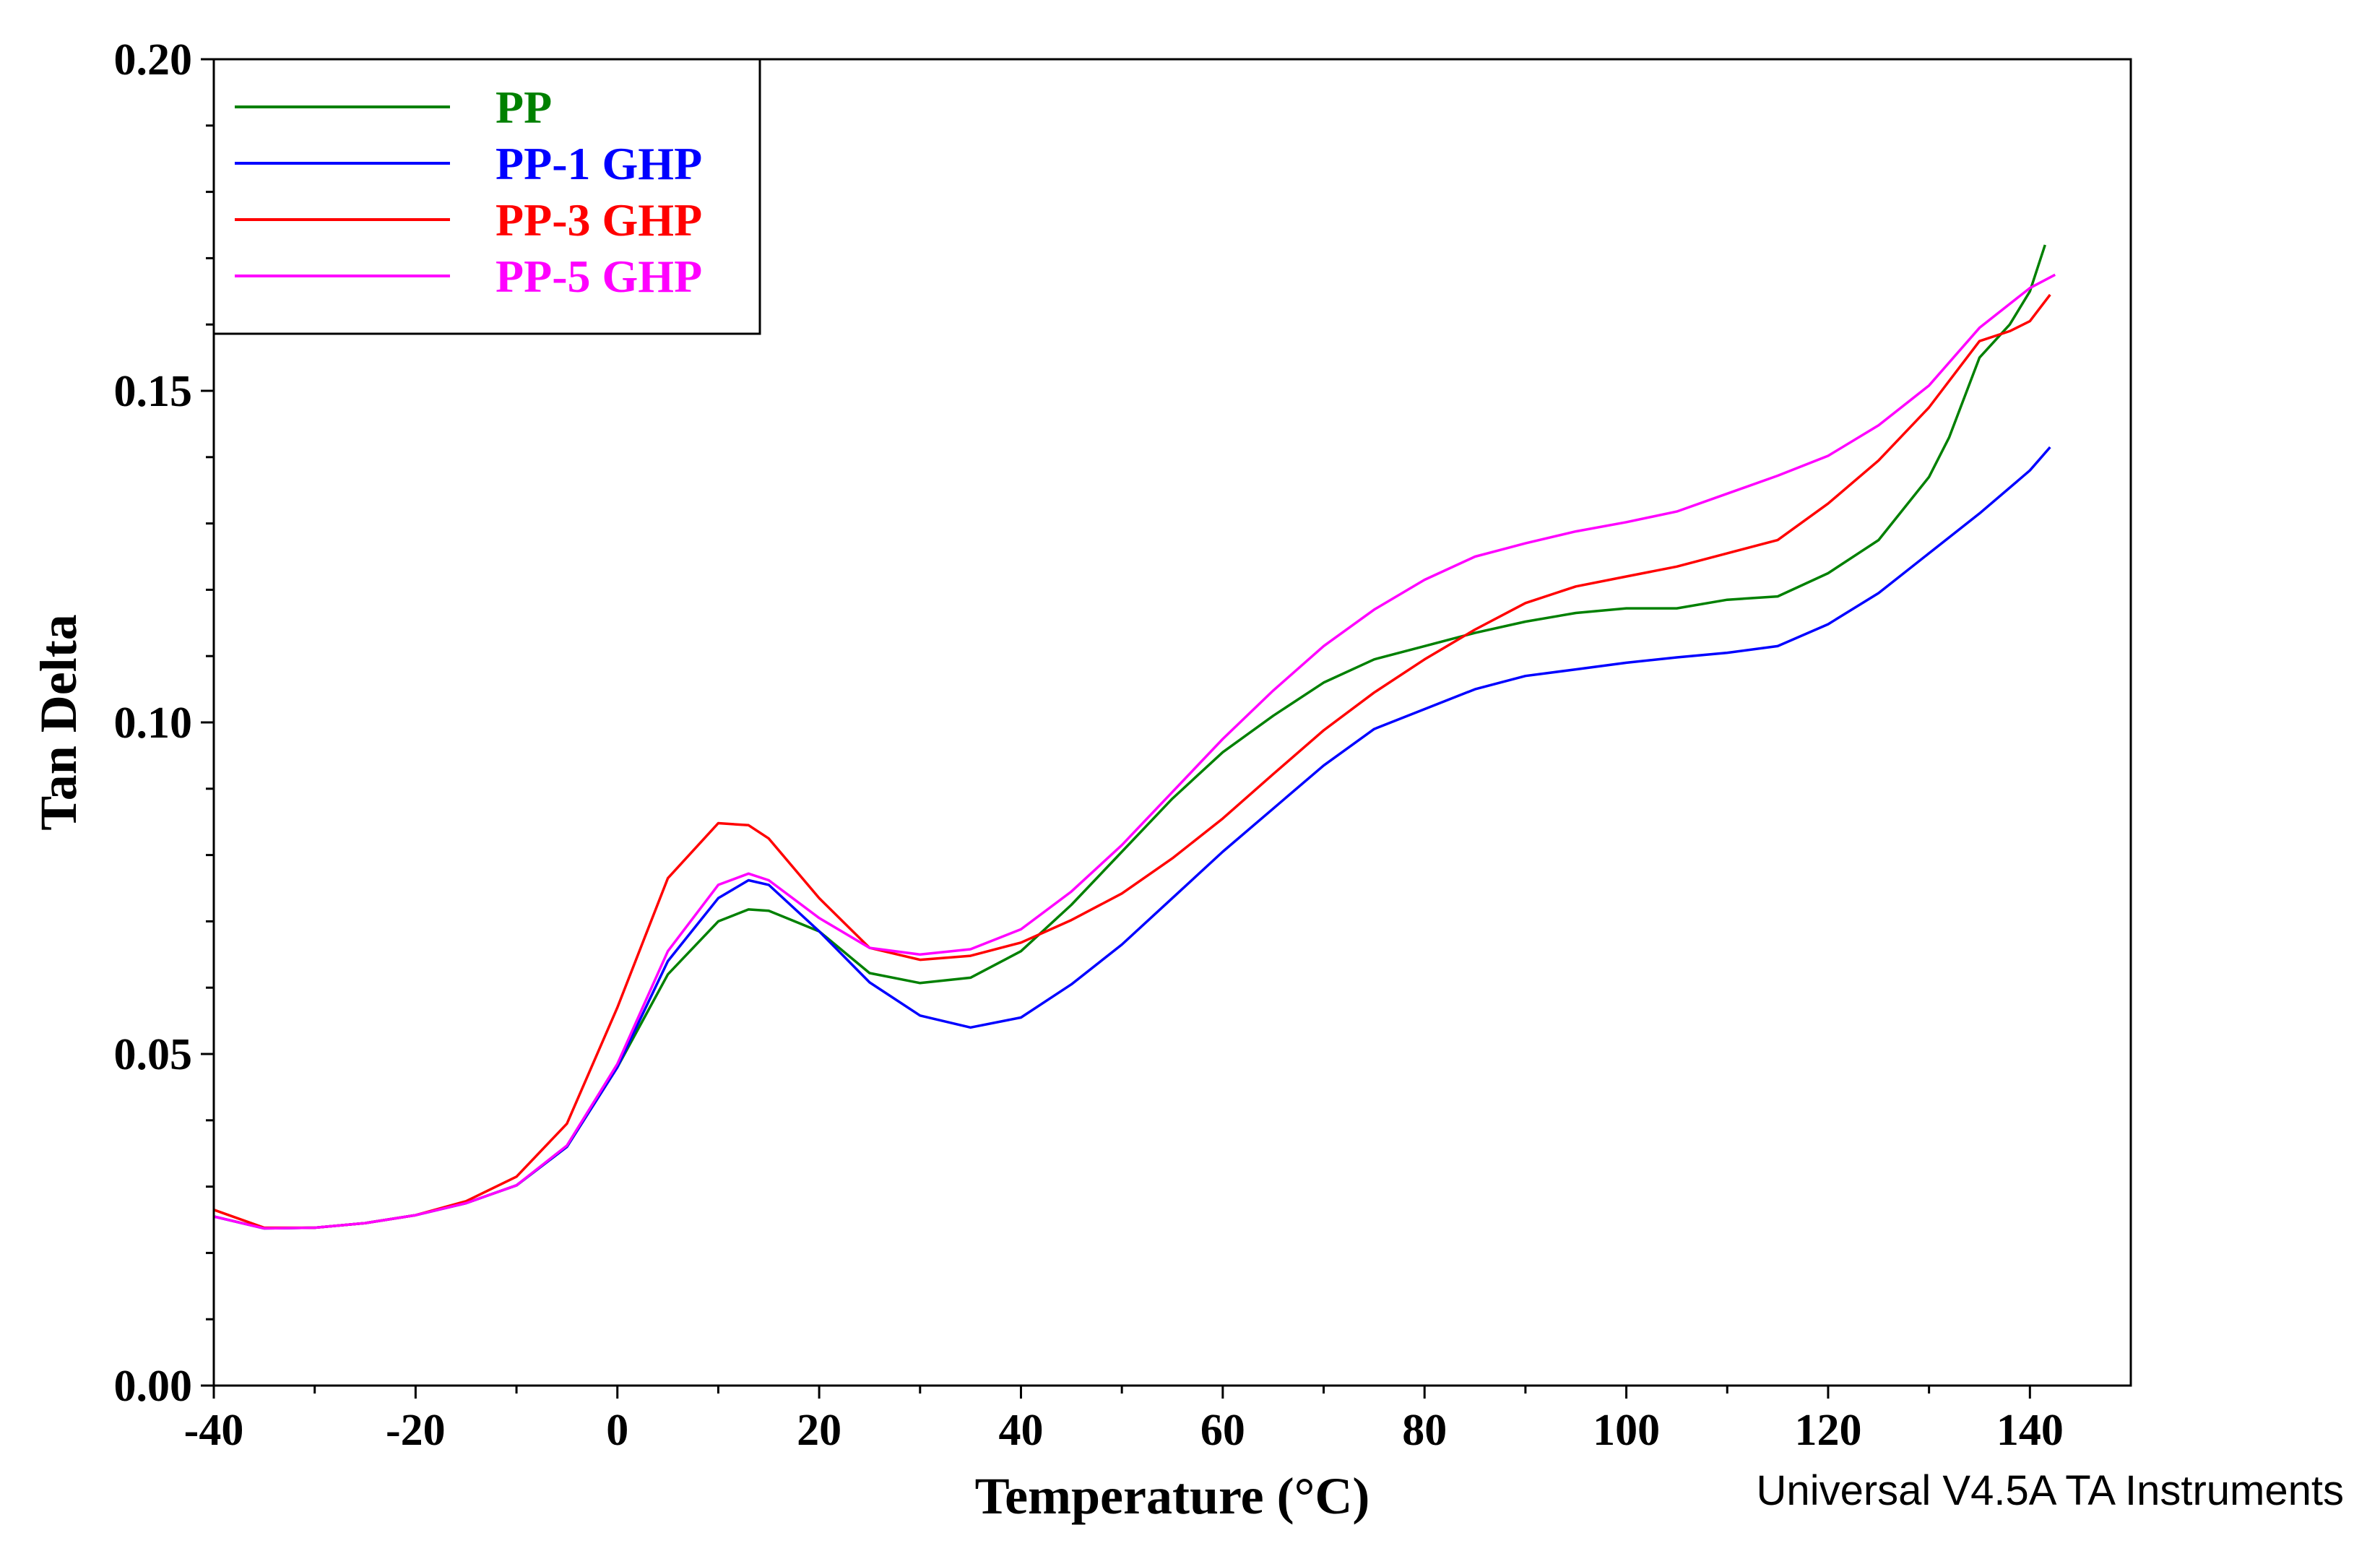 This screenshot has height=1551, width=2380. I want to click on legend-frame, so click(486, 197).